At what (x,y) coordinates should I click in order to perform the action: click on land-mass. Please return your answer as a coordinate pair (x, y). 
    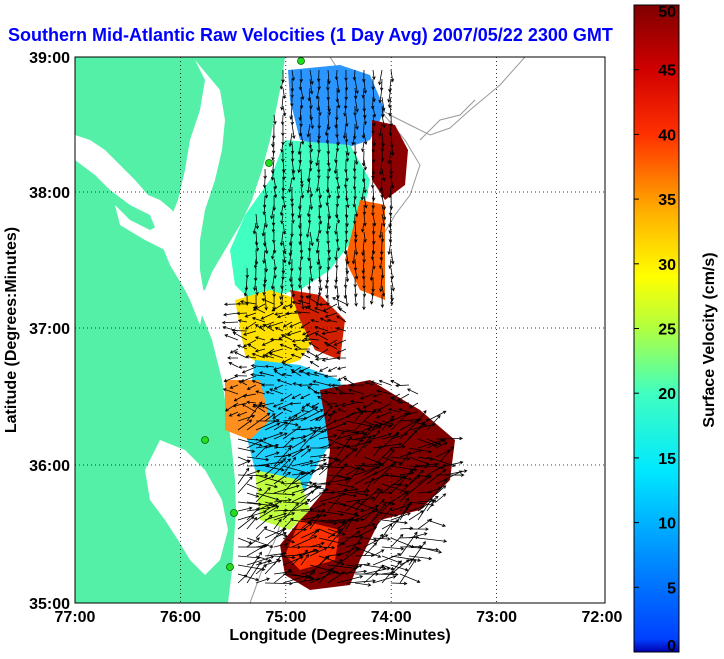
    Looking at the image, I should click on (180, 174).